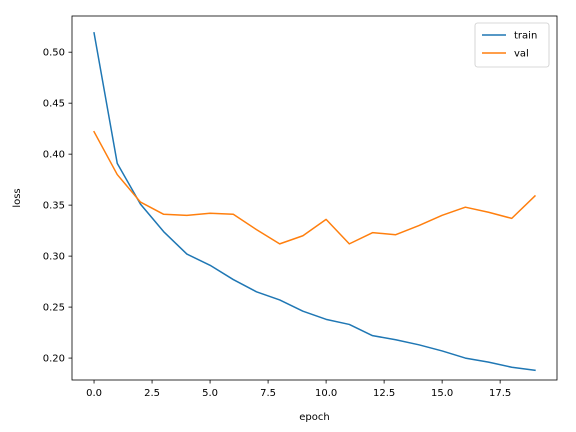  I want to click on x-tick-label: 7.5, so click(268, 393).